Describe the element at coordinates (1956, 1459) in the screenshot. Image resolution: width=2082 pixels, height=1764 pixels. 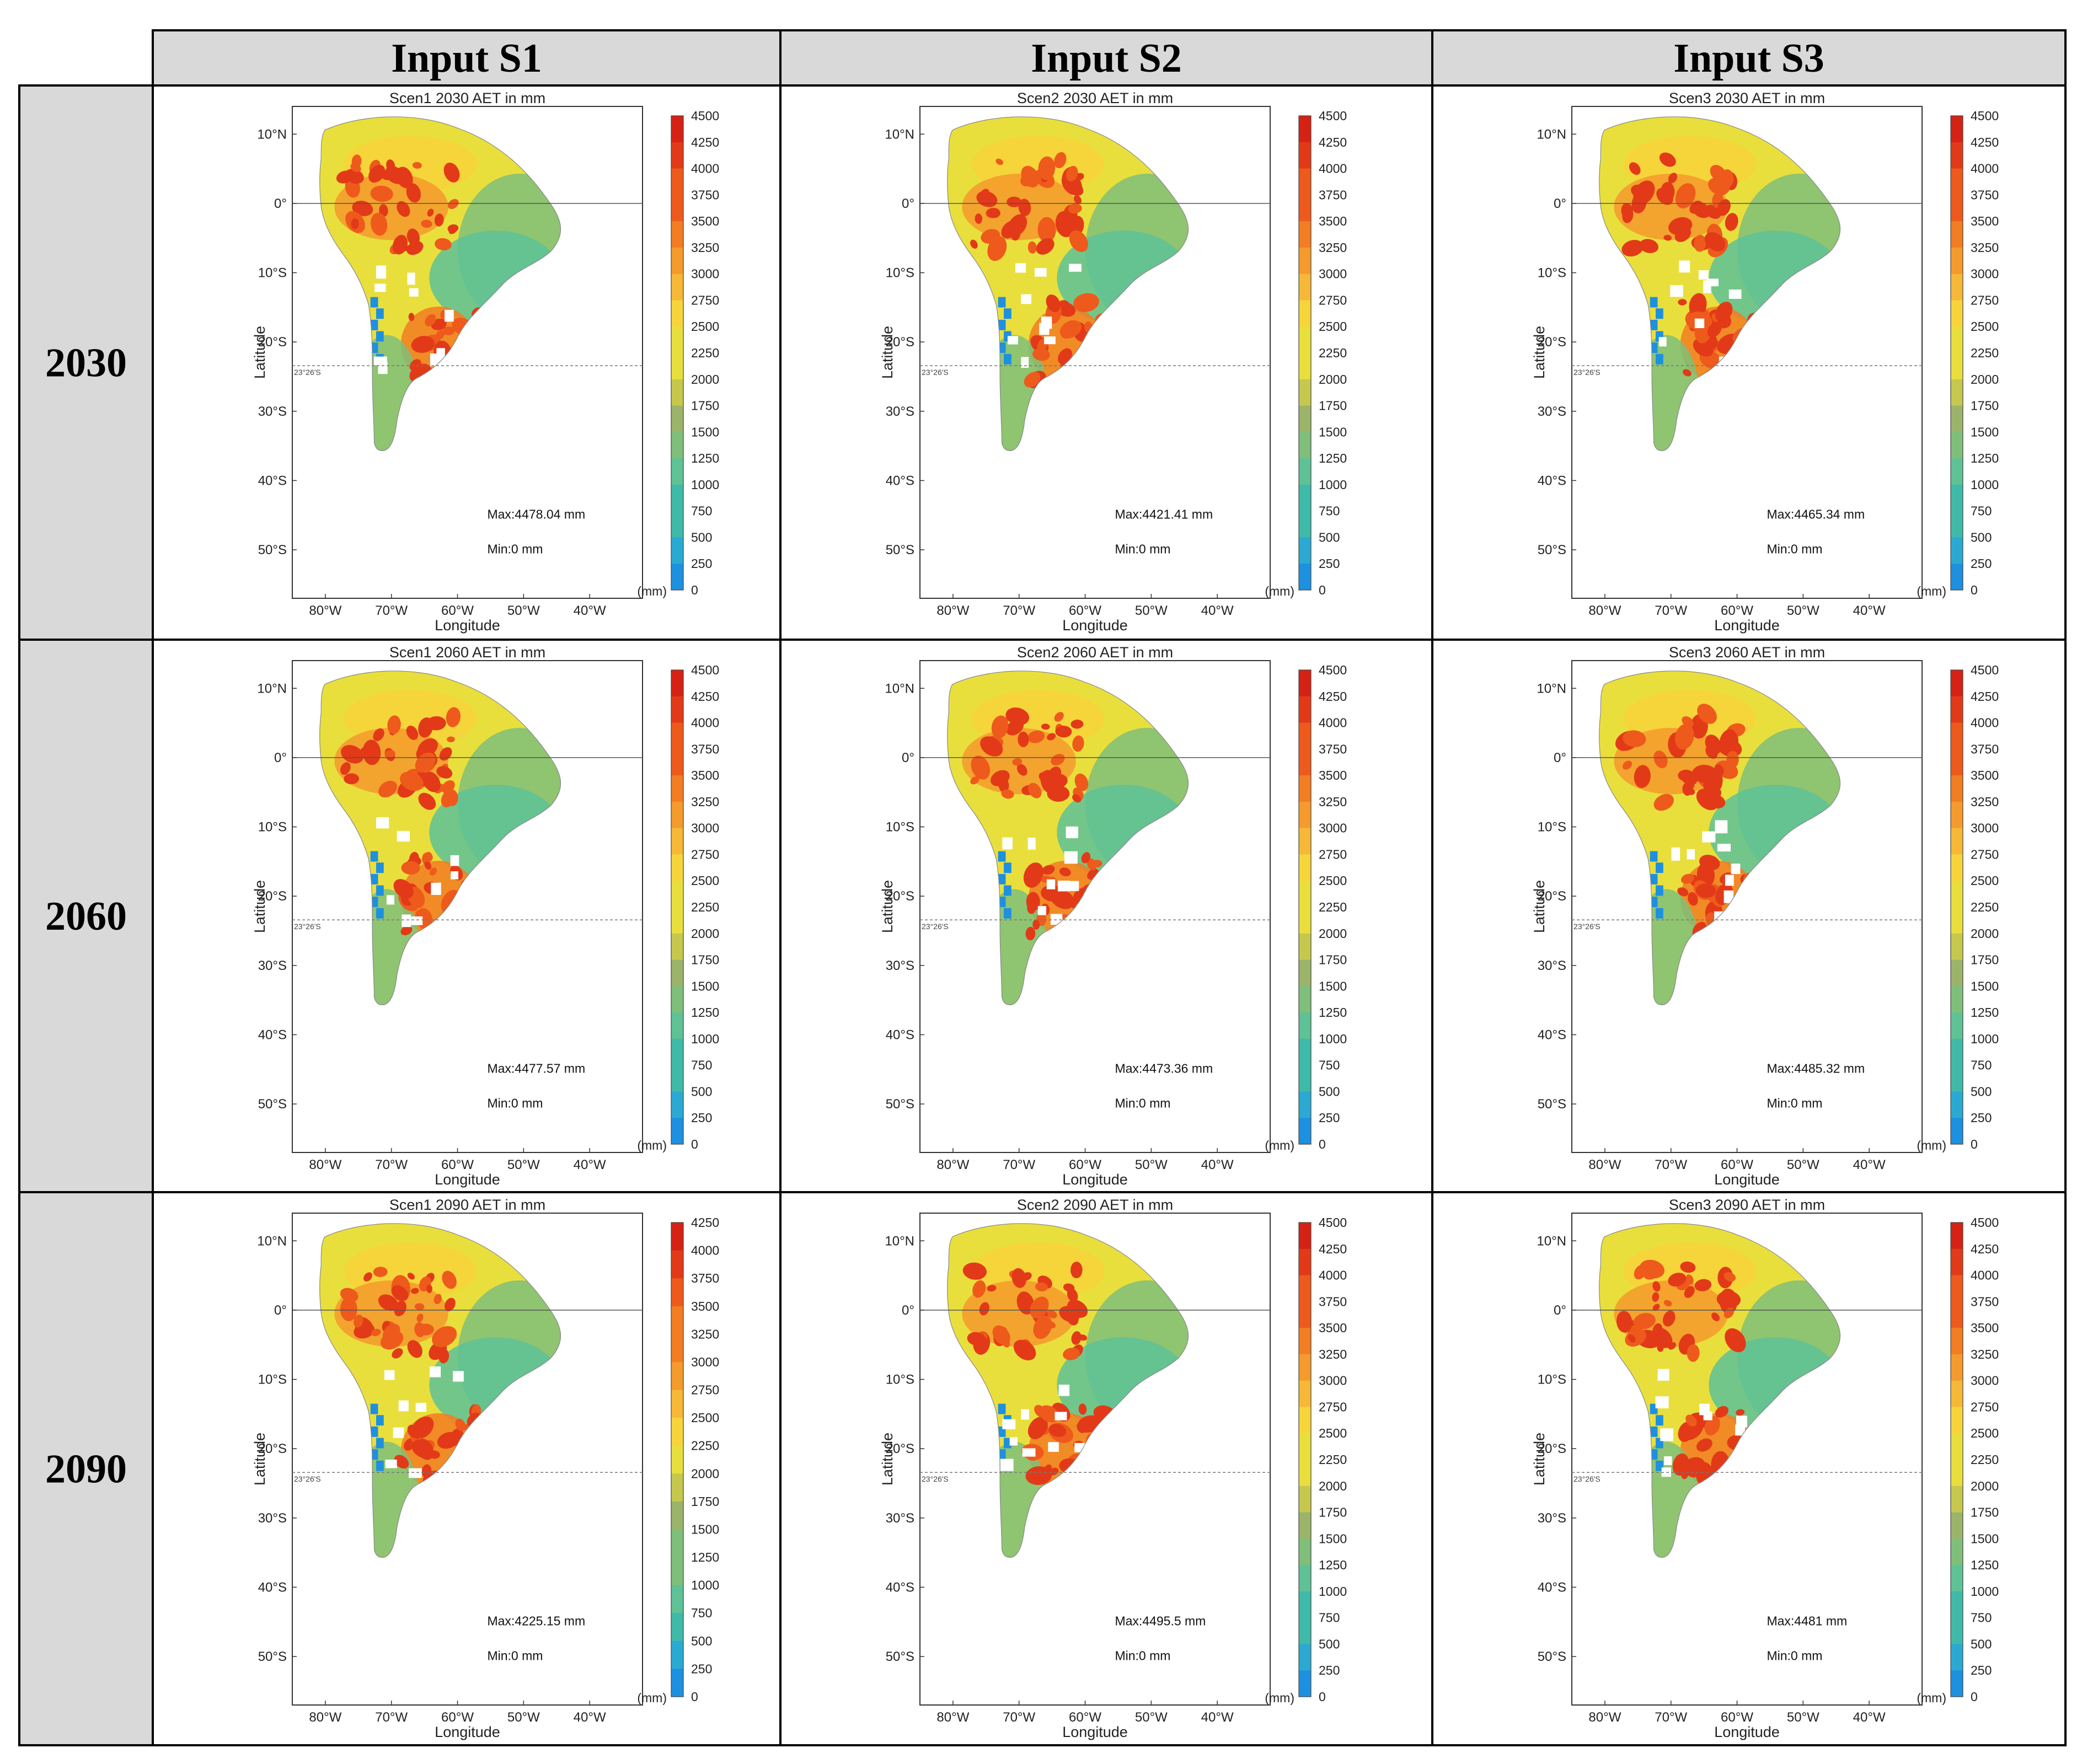
I see `colorbar-frame` at that location.